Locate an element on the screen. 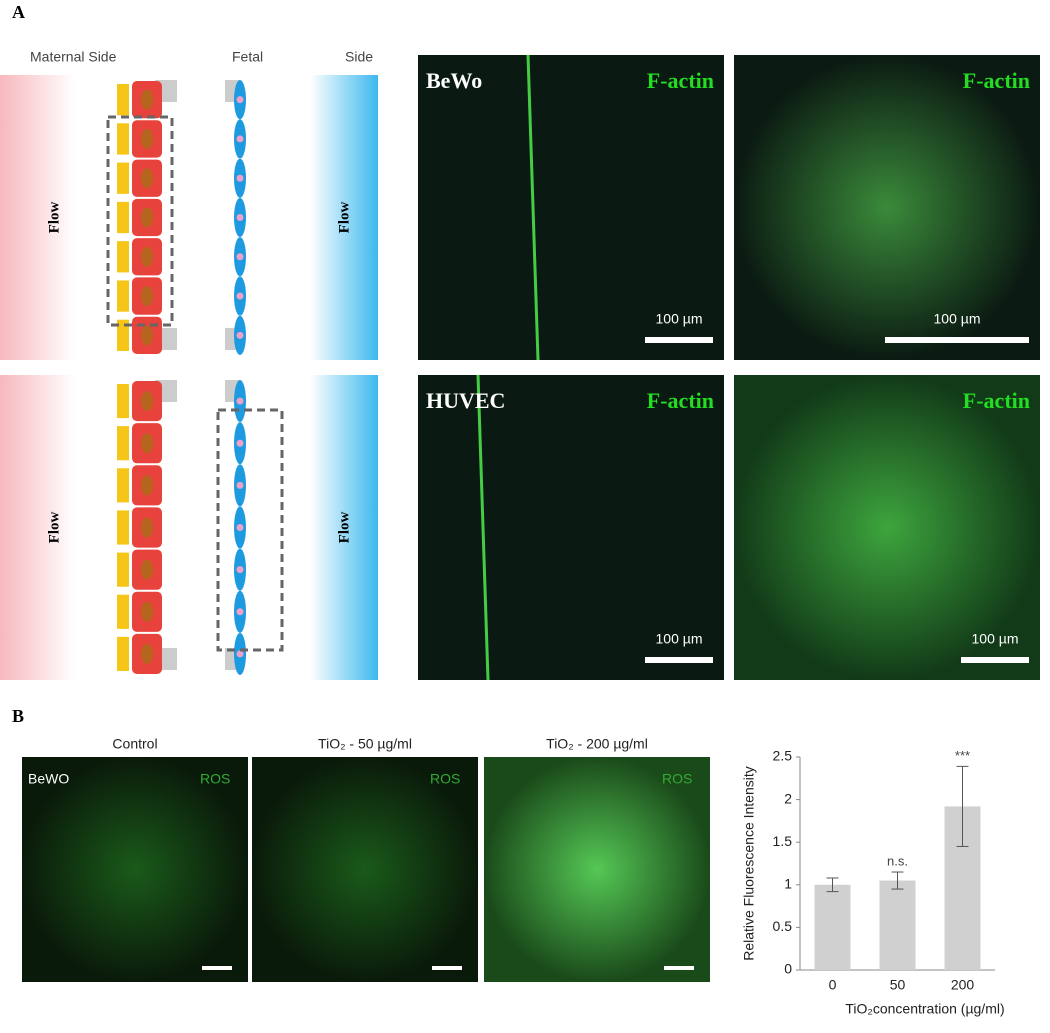  y-tick-label: 1.5 is located at coordinates (783, 841).